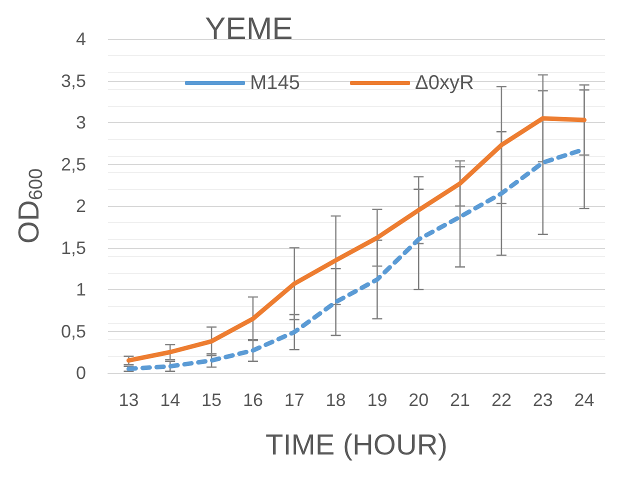 The height and width of the screenshot is (487, 617). What do you see at coordinates (170, 400) in the screenshot?
I see `x-tick-label: 14` at bounding box center [170, 400].